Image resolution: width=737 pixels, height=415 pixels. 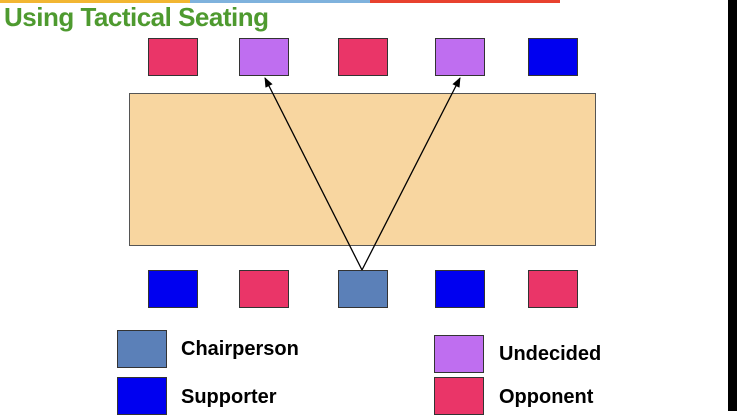 What do you see at coordinates (459, 396) in the screenshot?
I see `legend-swatch-opponent` at bounding box center [459, 396].